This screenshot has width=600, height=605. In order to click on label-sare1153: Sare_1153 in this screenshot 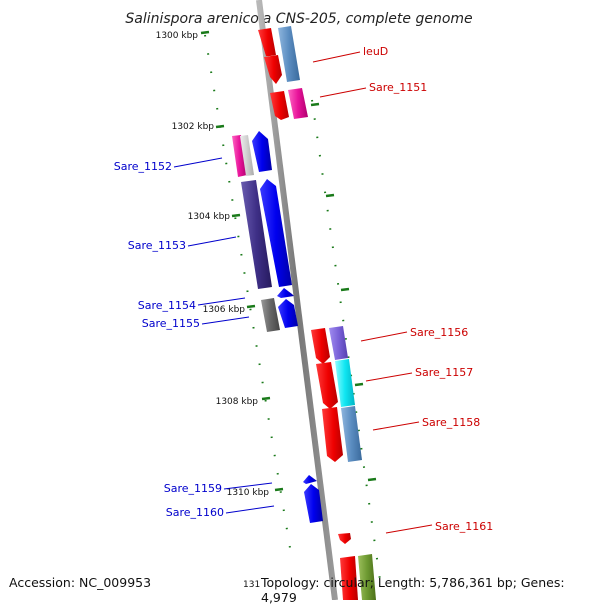, I will do `click(182, 244)`.